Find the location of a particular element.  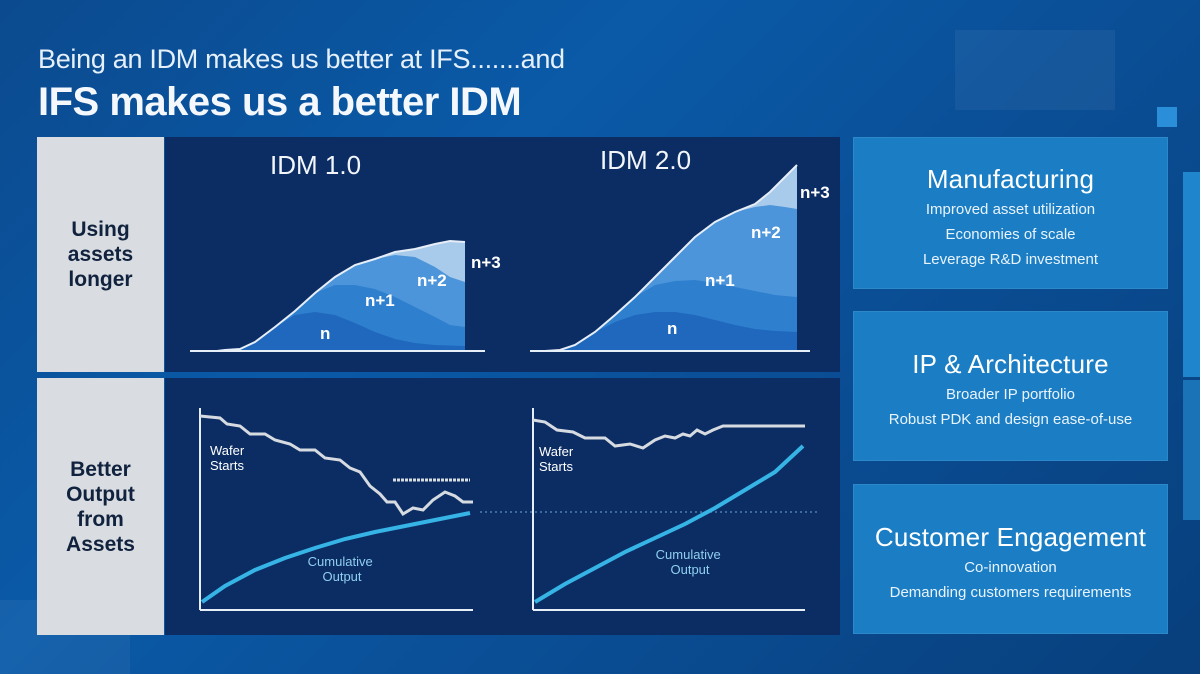

row-label-line: Better is located at coordinates (100, 469).